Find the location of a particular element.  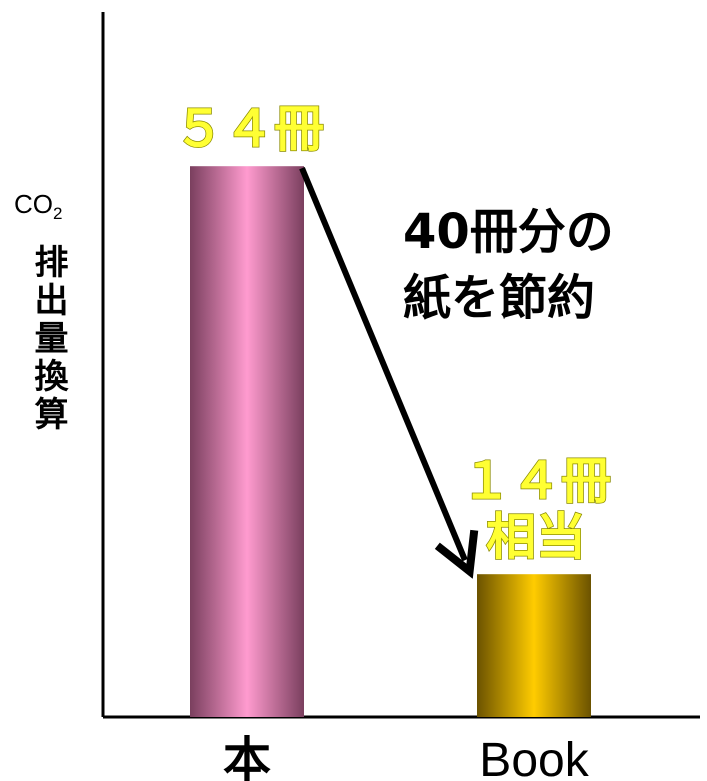

bar-label-1-0: １４冊 is located at coordinates (536, 481).